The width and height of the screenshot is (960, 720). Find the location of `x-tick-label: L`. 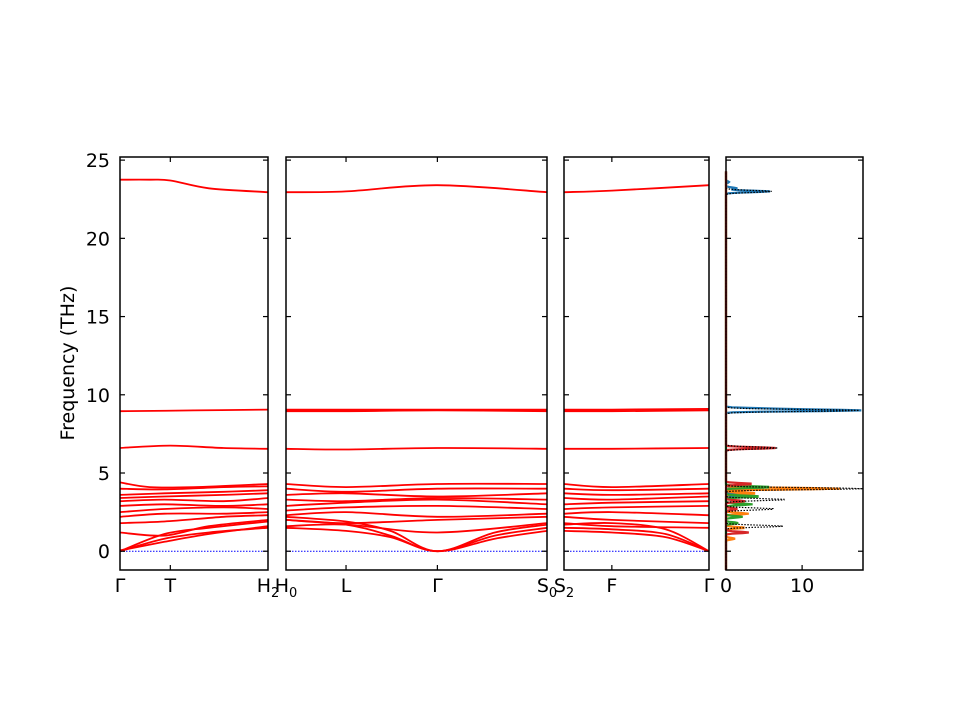

x-tick-label: L is located at coordinates (346, 586).